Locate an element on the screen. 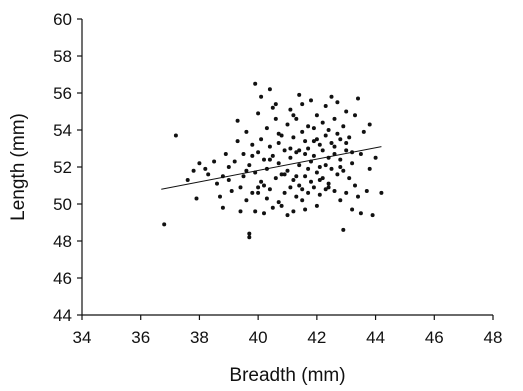 Image resolution: width=523 pixels, height=391 pixels. x-tick-label: 48 is located at coordinates (493, 337).